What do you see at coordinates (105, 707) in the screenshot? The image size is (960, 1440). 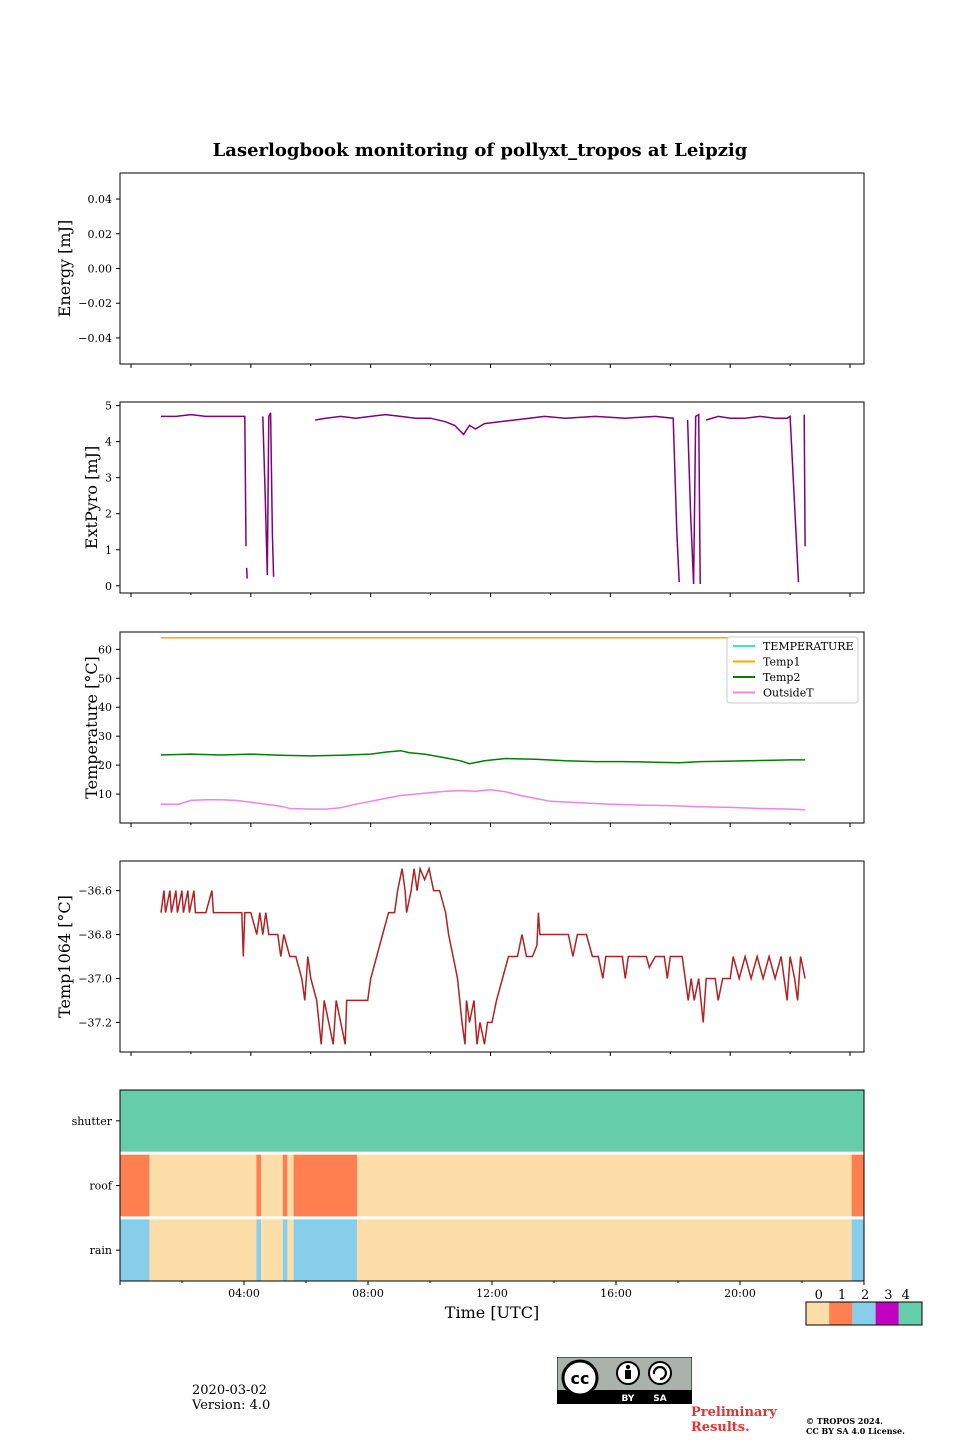 I see `temperature-ytick-label: 40` at bounding box center [105, 707].